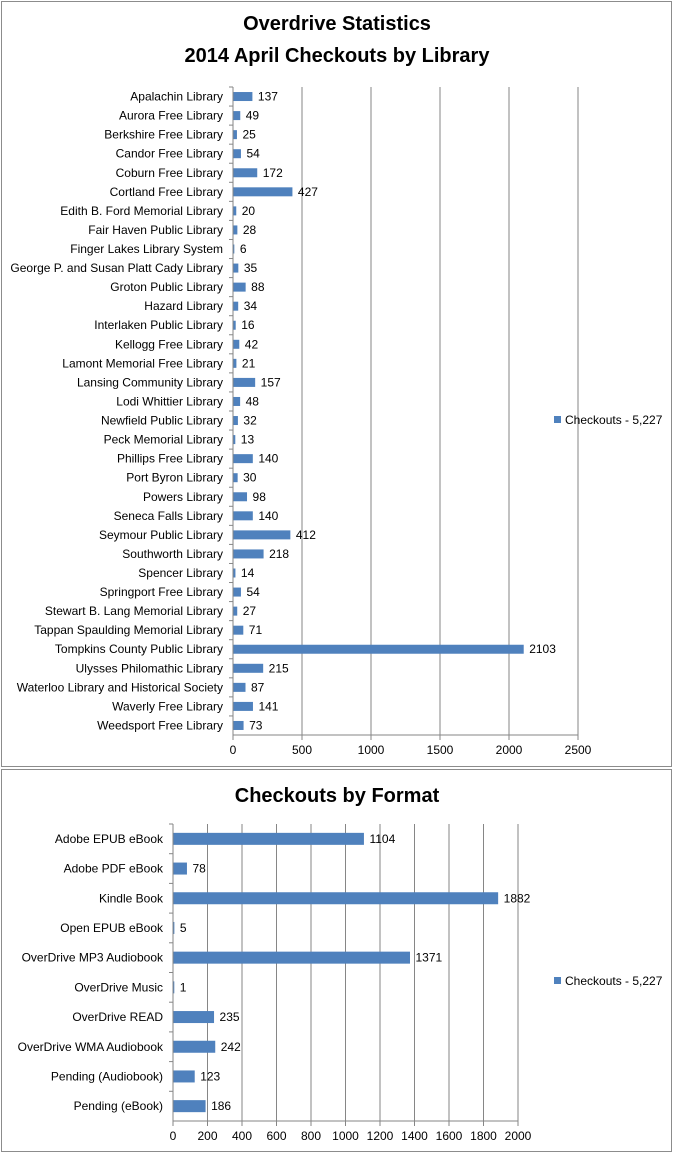  What do you see at coordinates (268, 706) in the screenshot?
I see `data-label: 141` at bounding box center [268, 706].